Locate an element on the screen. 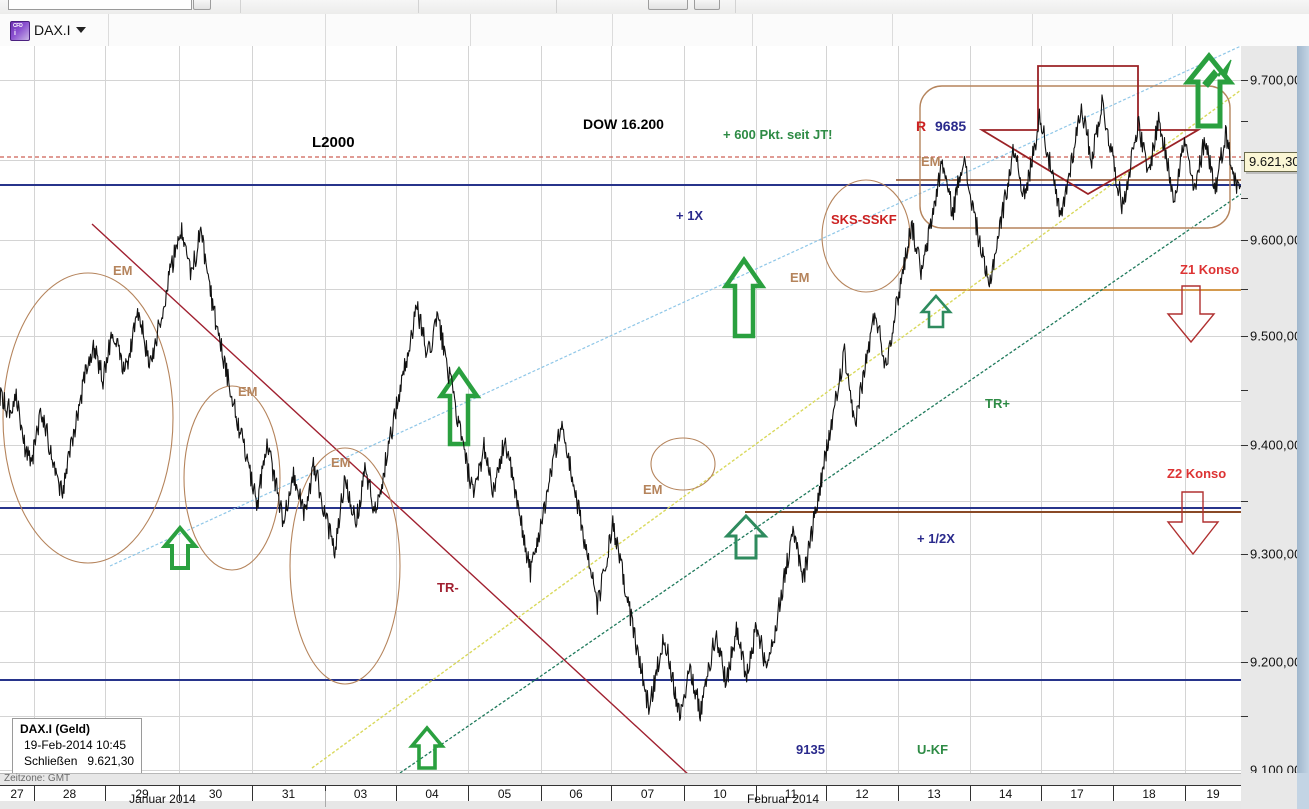 This screenshot has width=1309, height=809. label-em-5: EM is located at coordinates (800, 277).